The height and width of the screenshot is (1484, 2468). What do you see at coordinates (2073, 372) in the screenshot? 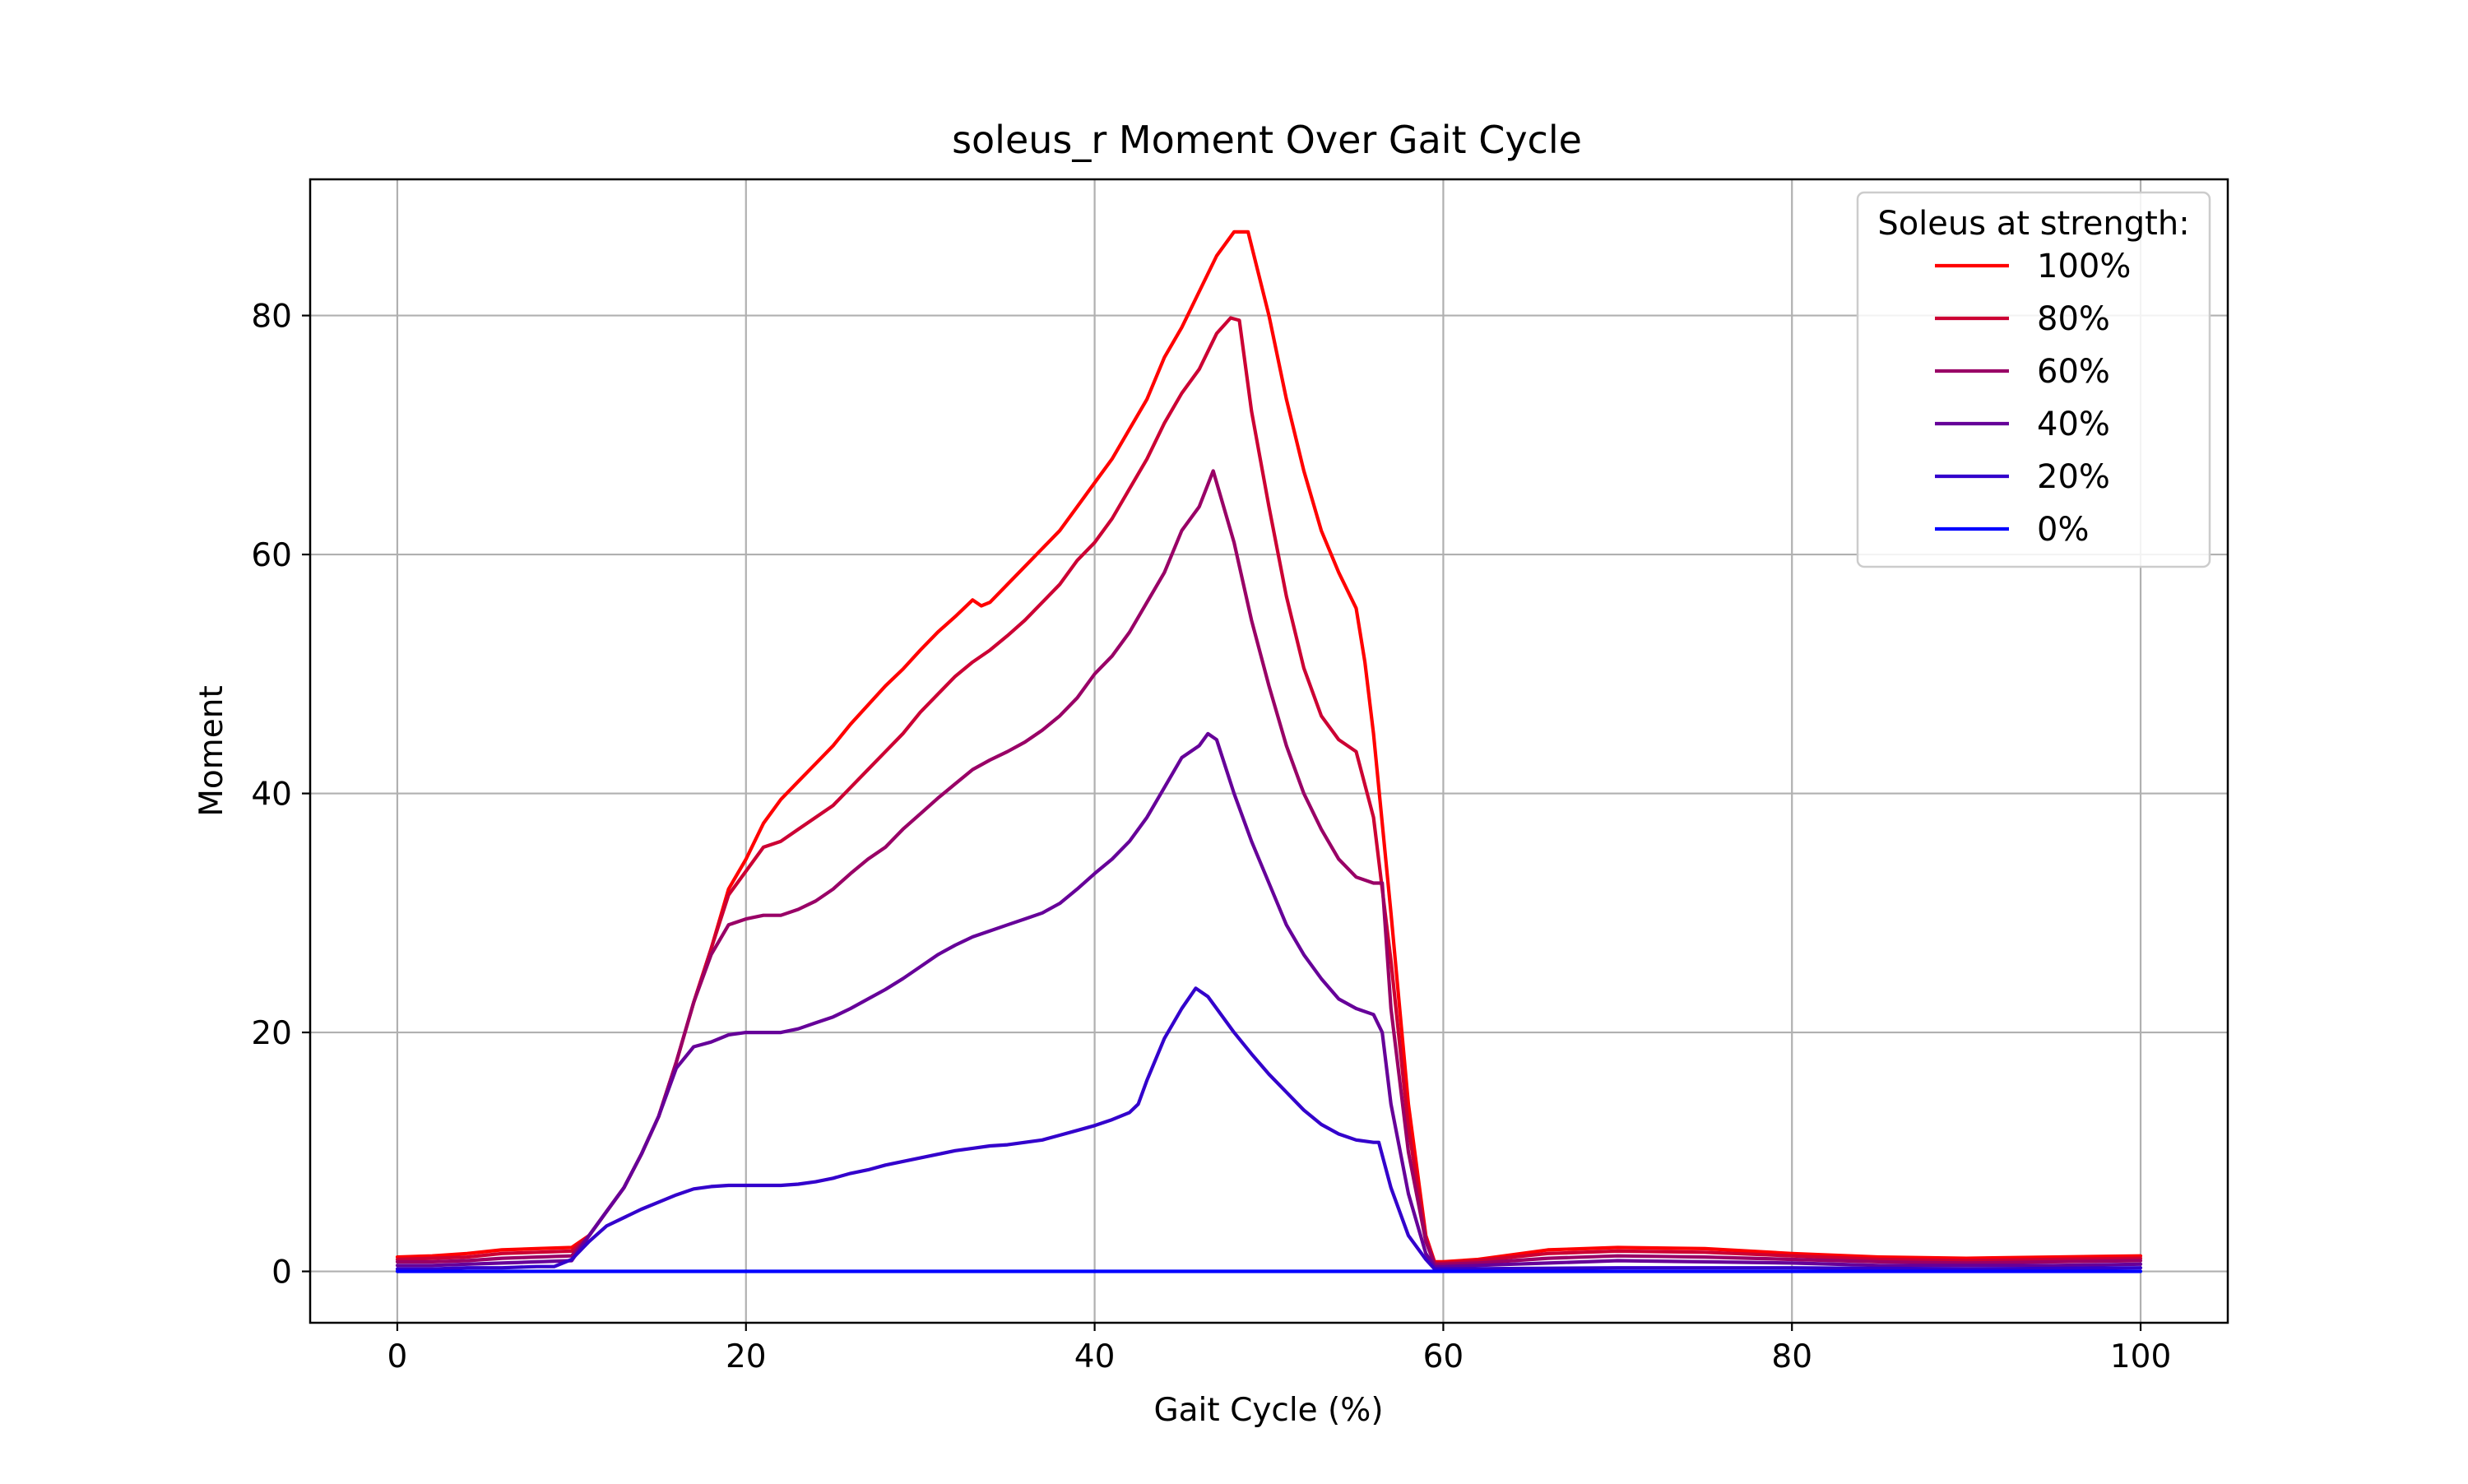
I see `legend-label: 60%` at bounding box center [2073, 372].